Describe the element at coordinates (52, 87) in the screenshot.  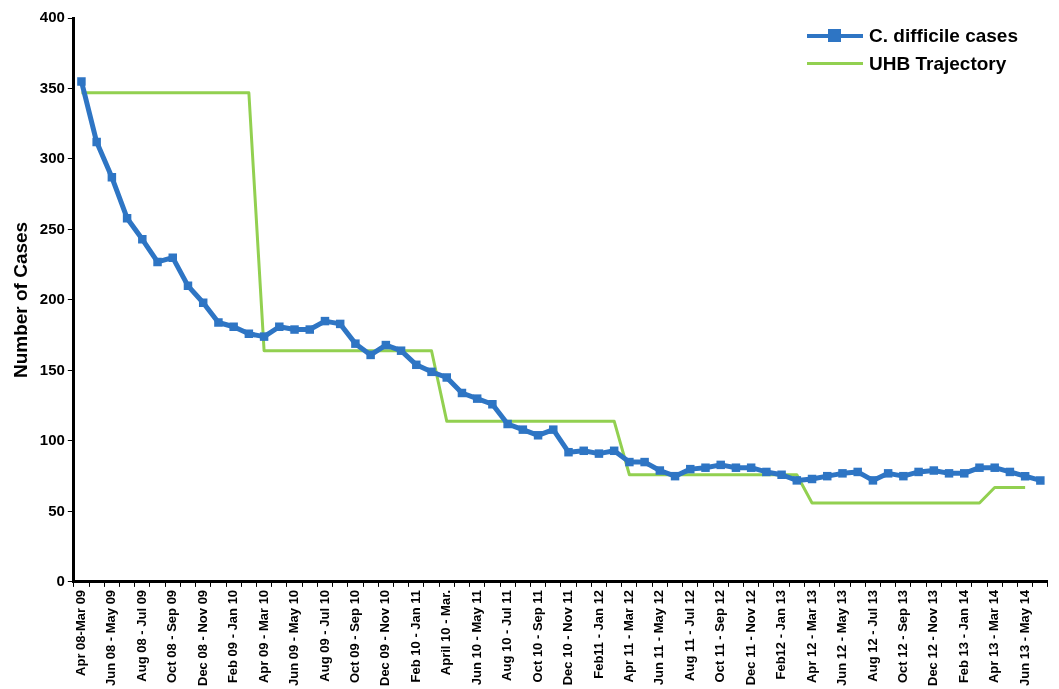
I see `y-tick-label: 350` at that location.